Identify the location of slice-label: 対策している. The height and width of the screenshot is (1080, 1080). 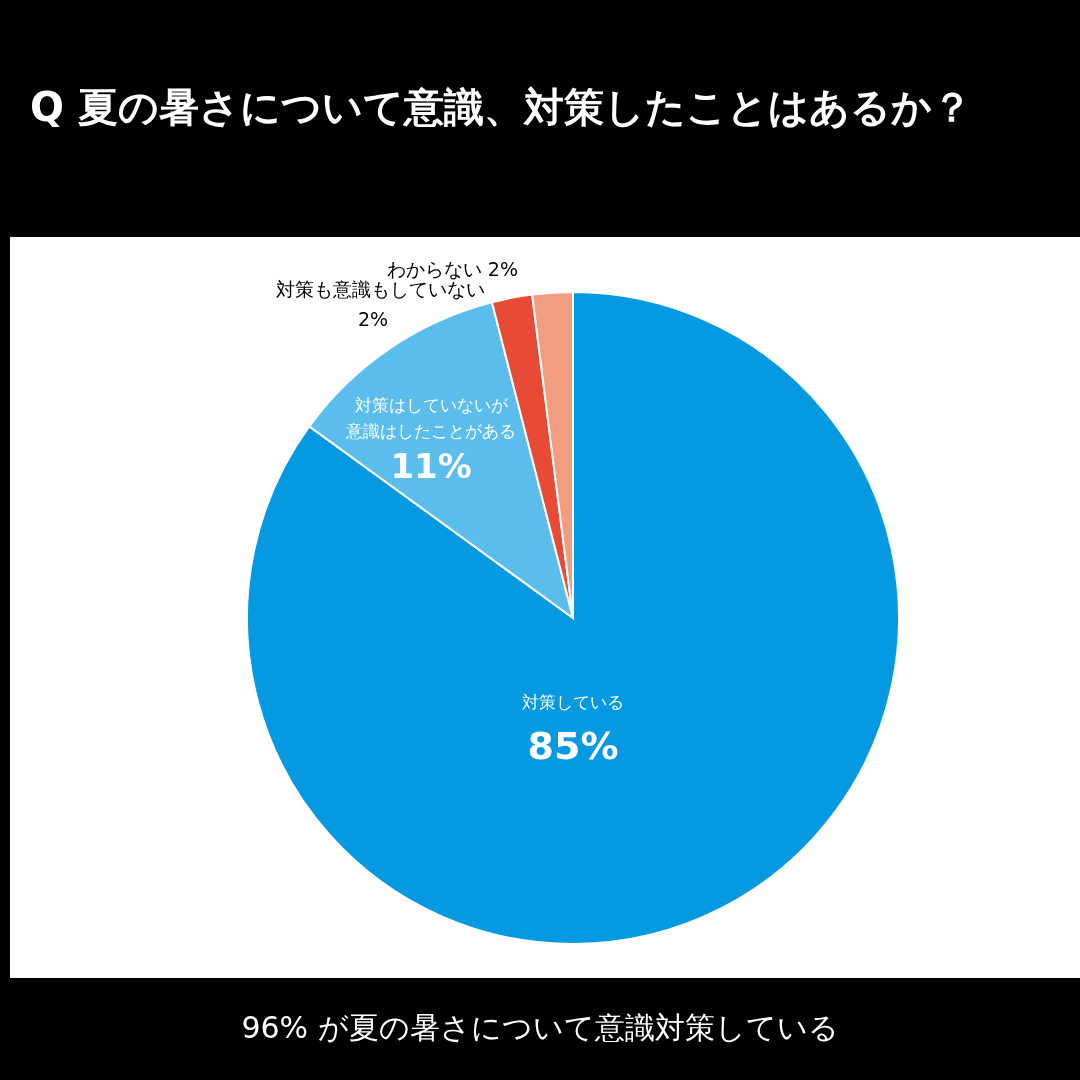
(573, 701).